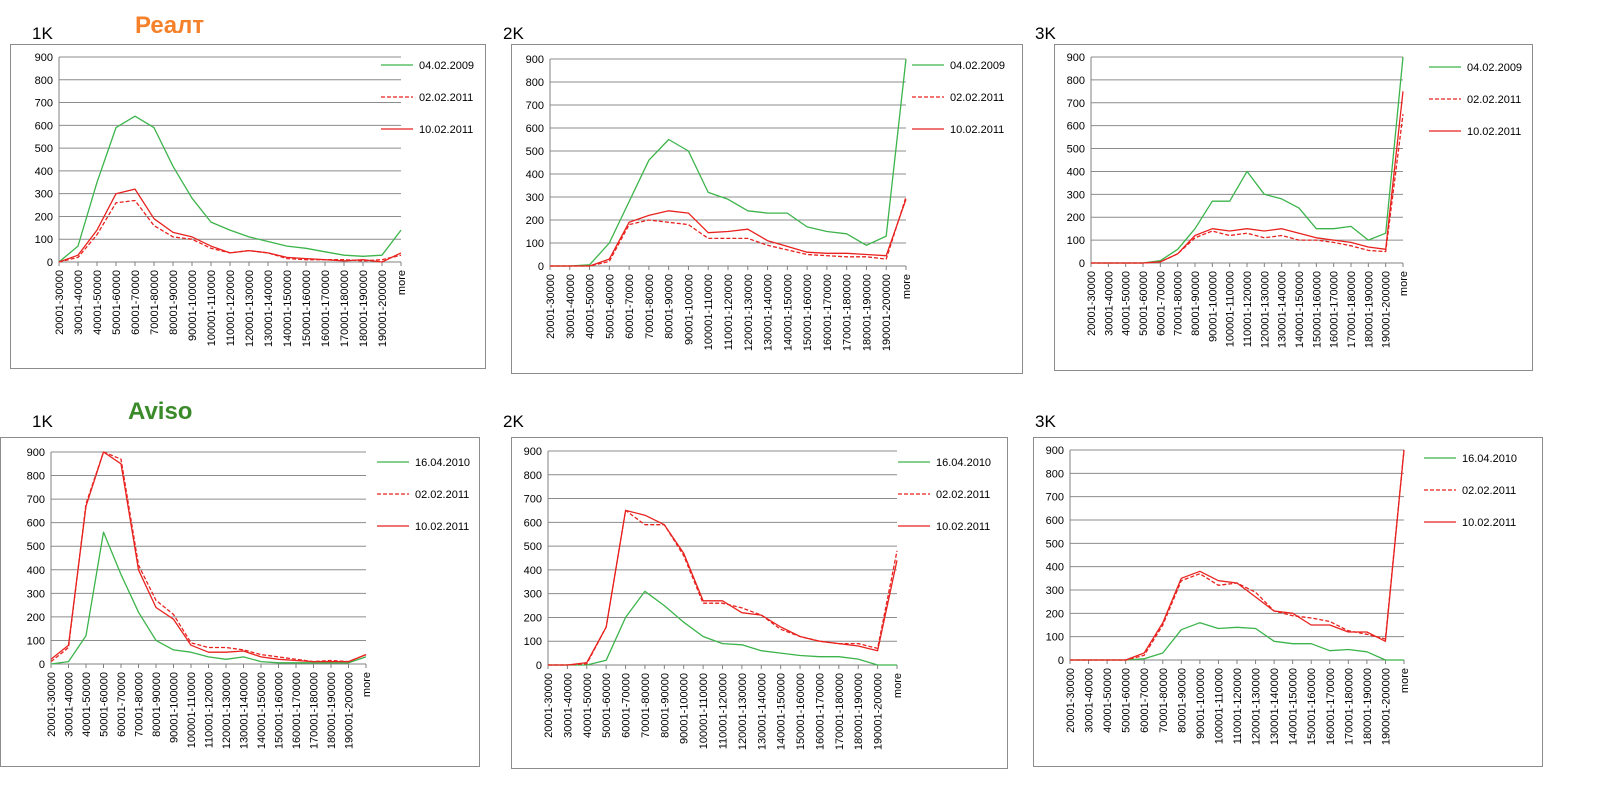 This screenshot has height=800, width=1618. I want to click on y-tick-label: 800, so click(1055, 474).